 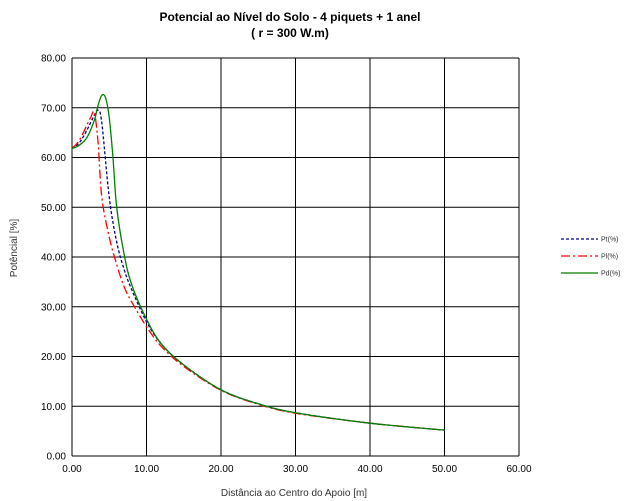 I want to click on x-tick-label: 30.00, so click(x=295, y=469).